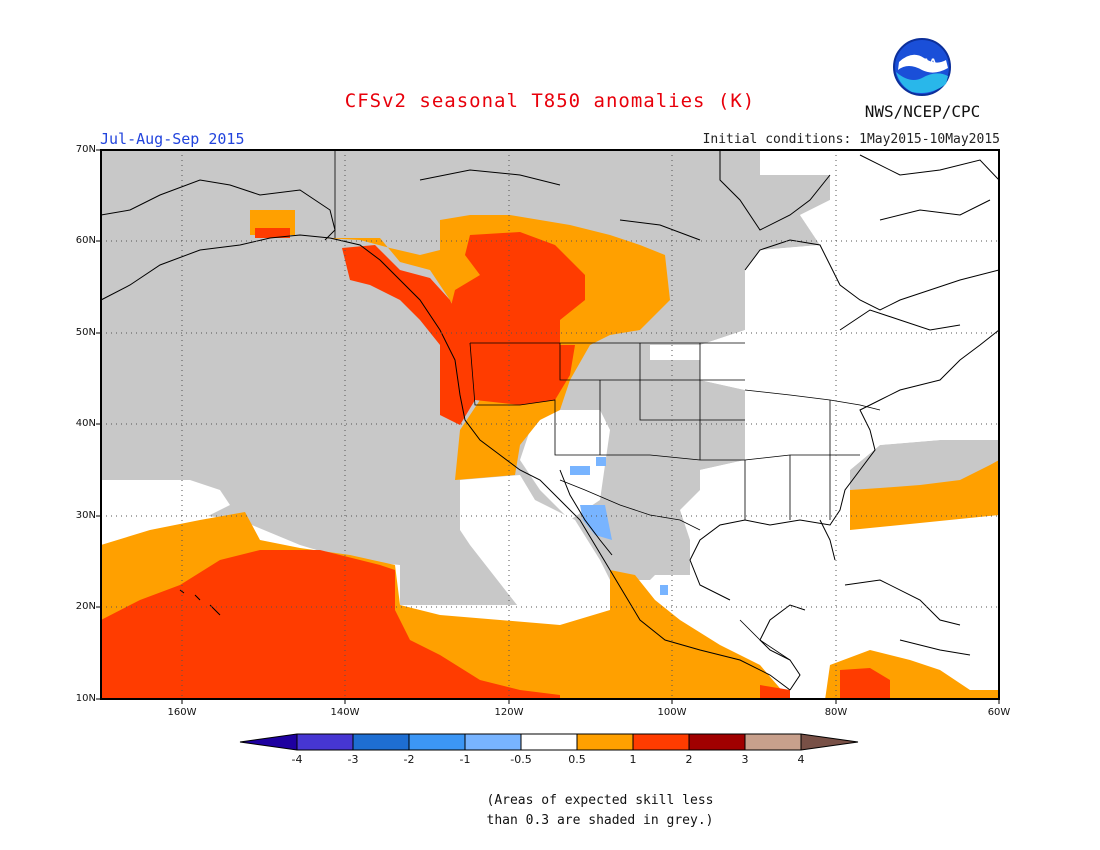 This screenshot has width=1100, height=850. Describe the element at coordinates (85, 606) in the screenshot. I see `lat-tick-label: 20N` at that location.